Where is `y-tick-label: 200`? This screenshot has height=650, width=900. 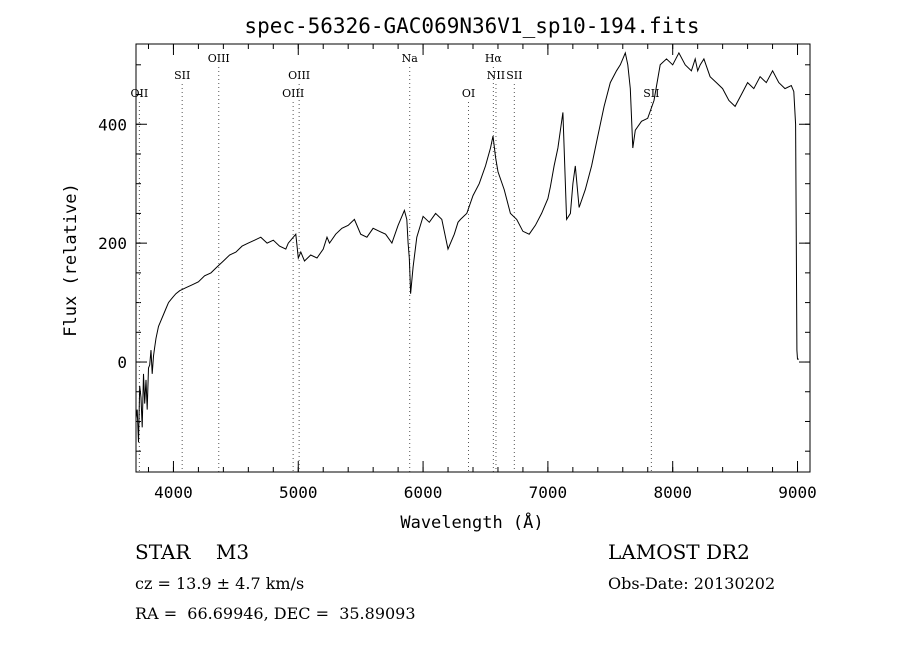 y-tick-label: 200 is located at coordinates (112, 243).